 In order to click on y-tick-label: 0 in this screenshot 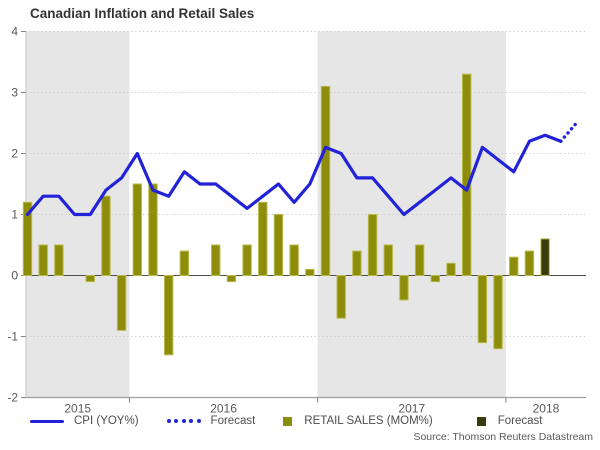, I will do `click(14, 276)`.